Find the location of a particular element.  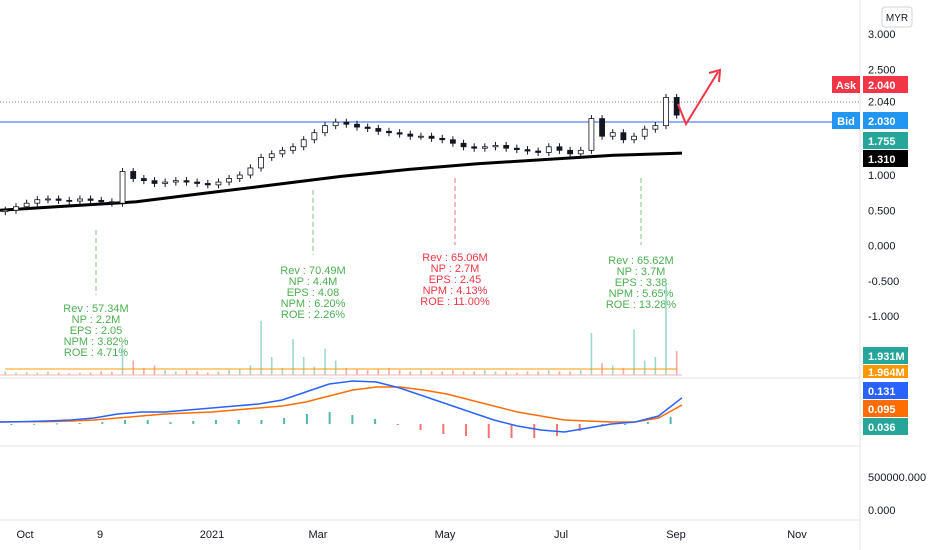

macd-badge: 0.131 is located at coordinates (885, 390).